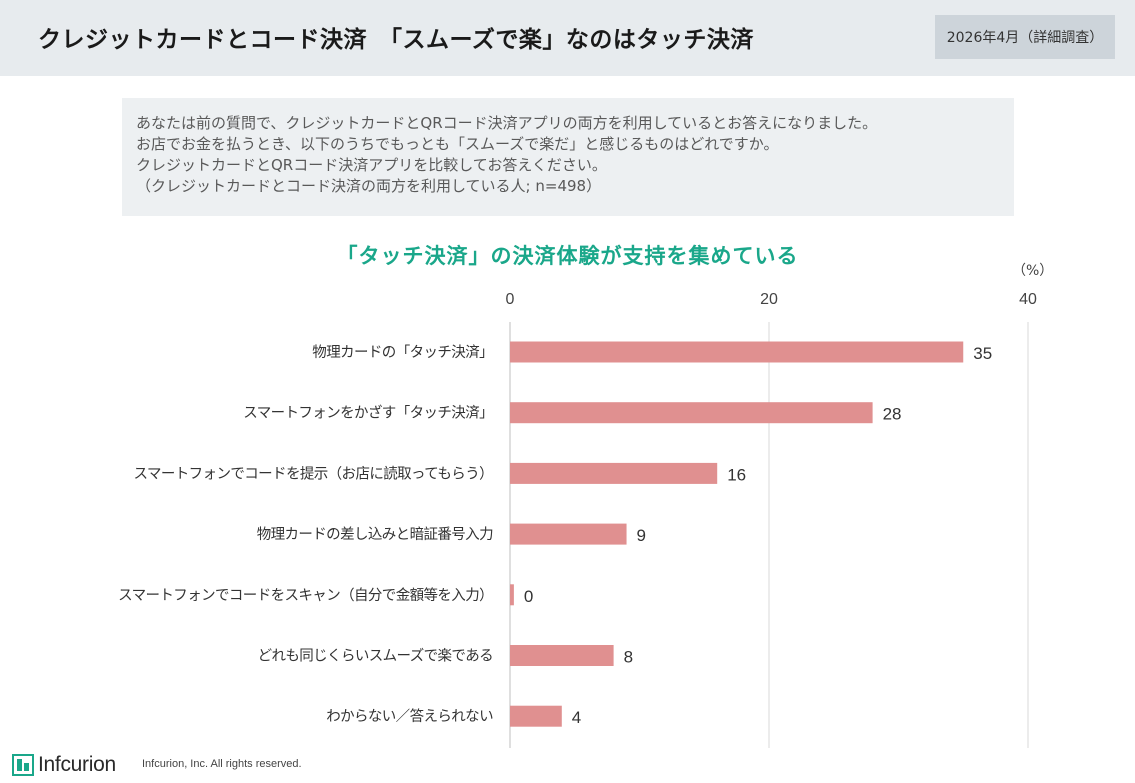 This screenshot has height=783, width=1135. Describe the element at coordinates (641, 535) in the screenshot. I see `data-label: 9` at that location.